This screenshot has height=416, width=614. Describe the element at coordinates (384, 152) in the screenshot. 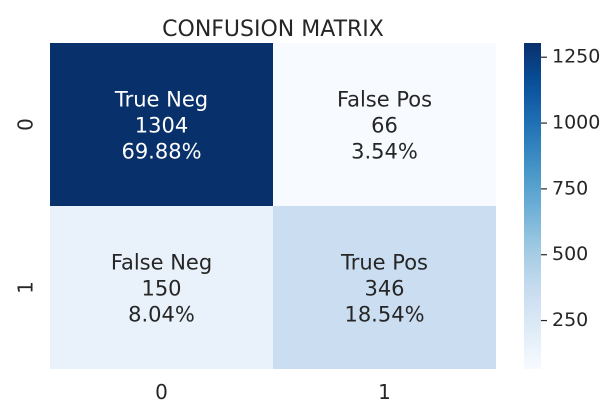

I see `cell-percent-0-1: 3.54%` at that location.